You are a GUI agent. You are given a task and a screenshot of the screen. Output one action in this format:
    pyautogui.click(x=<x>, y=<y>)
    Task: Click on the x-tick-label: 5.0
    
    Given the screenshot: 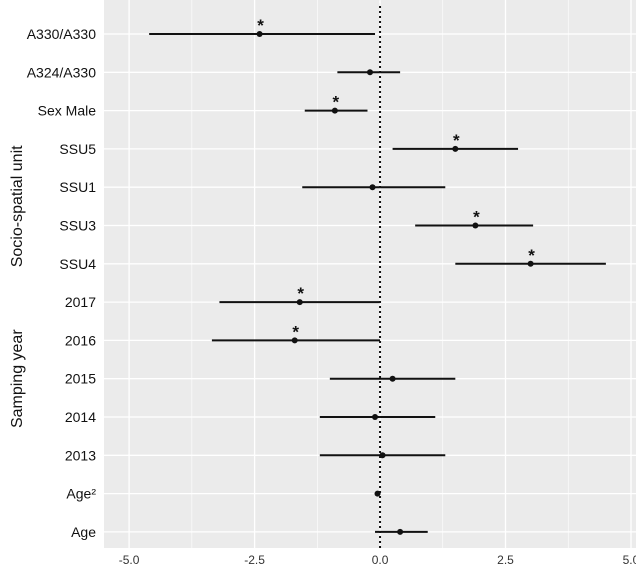 What is the action you would take?
    pyautogui.click(x=629, y=560)
    